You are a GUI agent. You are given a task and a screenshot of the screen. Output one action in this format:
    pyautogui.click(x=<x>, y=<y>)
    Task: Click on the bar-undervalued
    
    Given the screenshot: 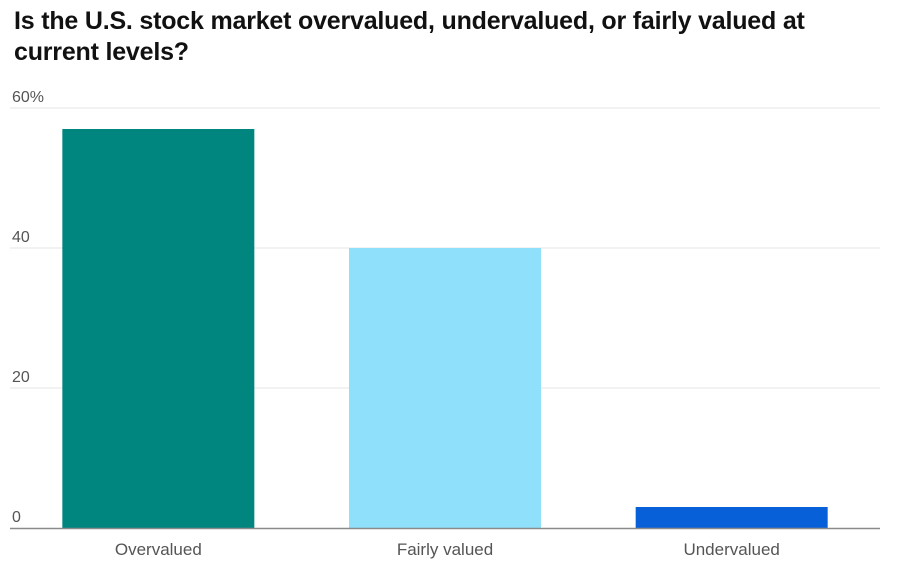 What is the action you would take?
    pyautogui.click(x=731, y=517)
    